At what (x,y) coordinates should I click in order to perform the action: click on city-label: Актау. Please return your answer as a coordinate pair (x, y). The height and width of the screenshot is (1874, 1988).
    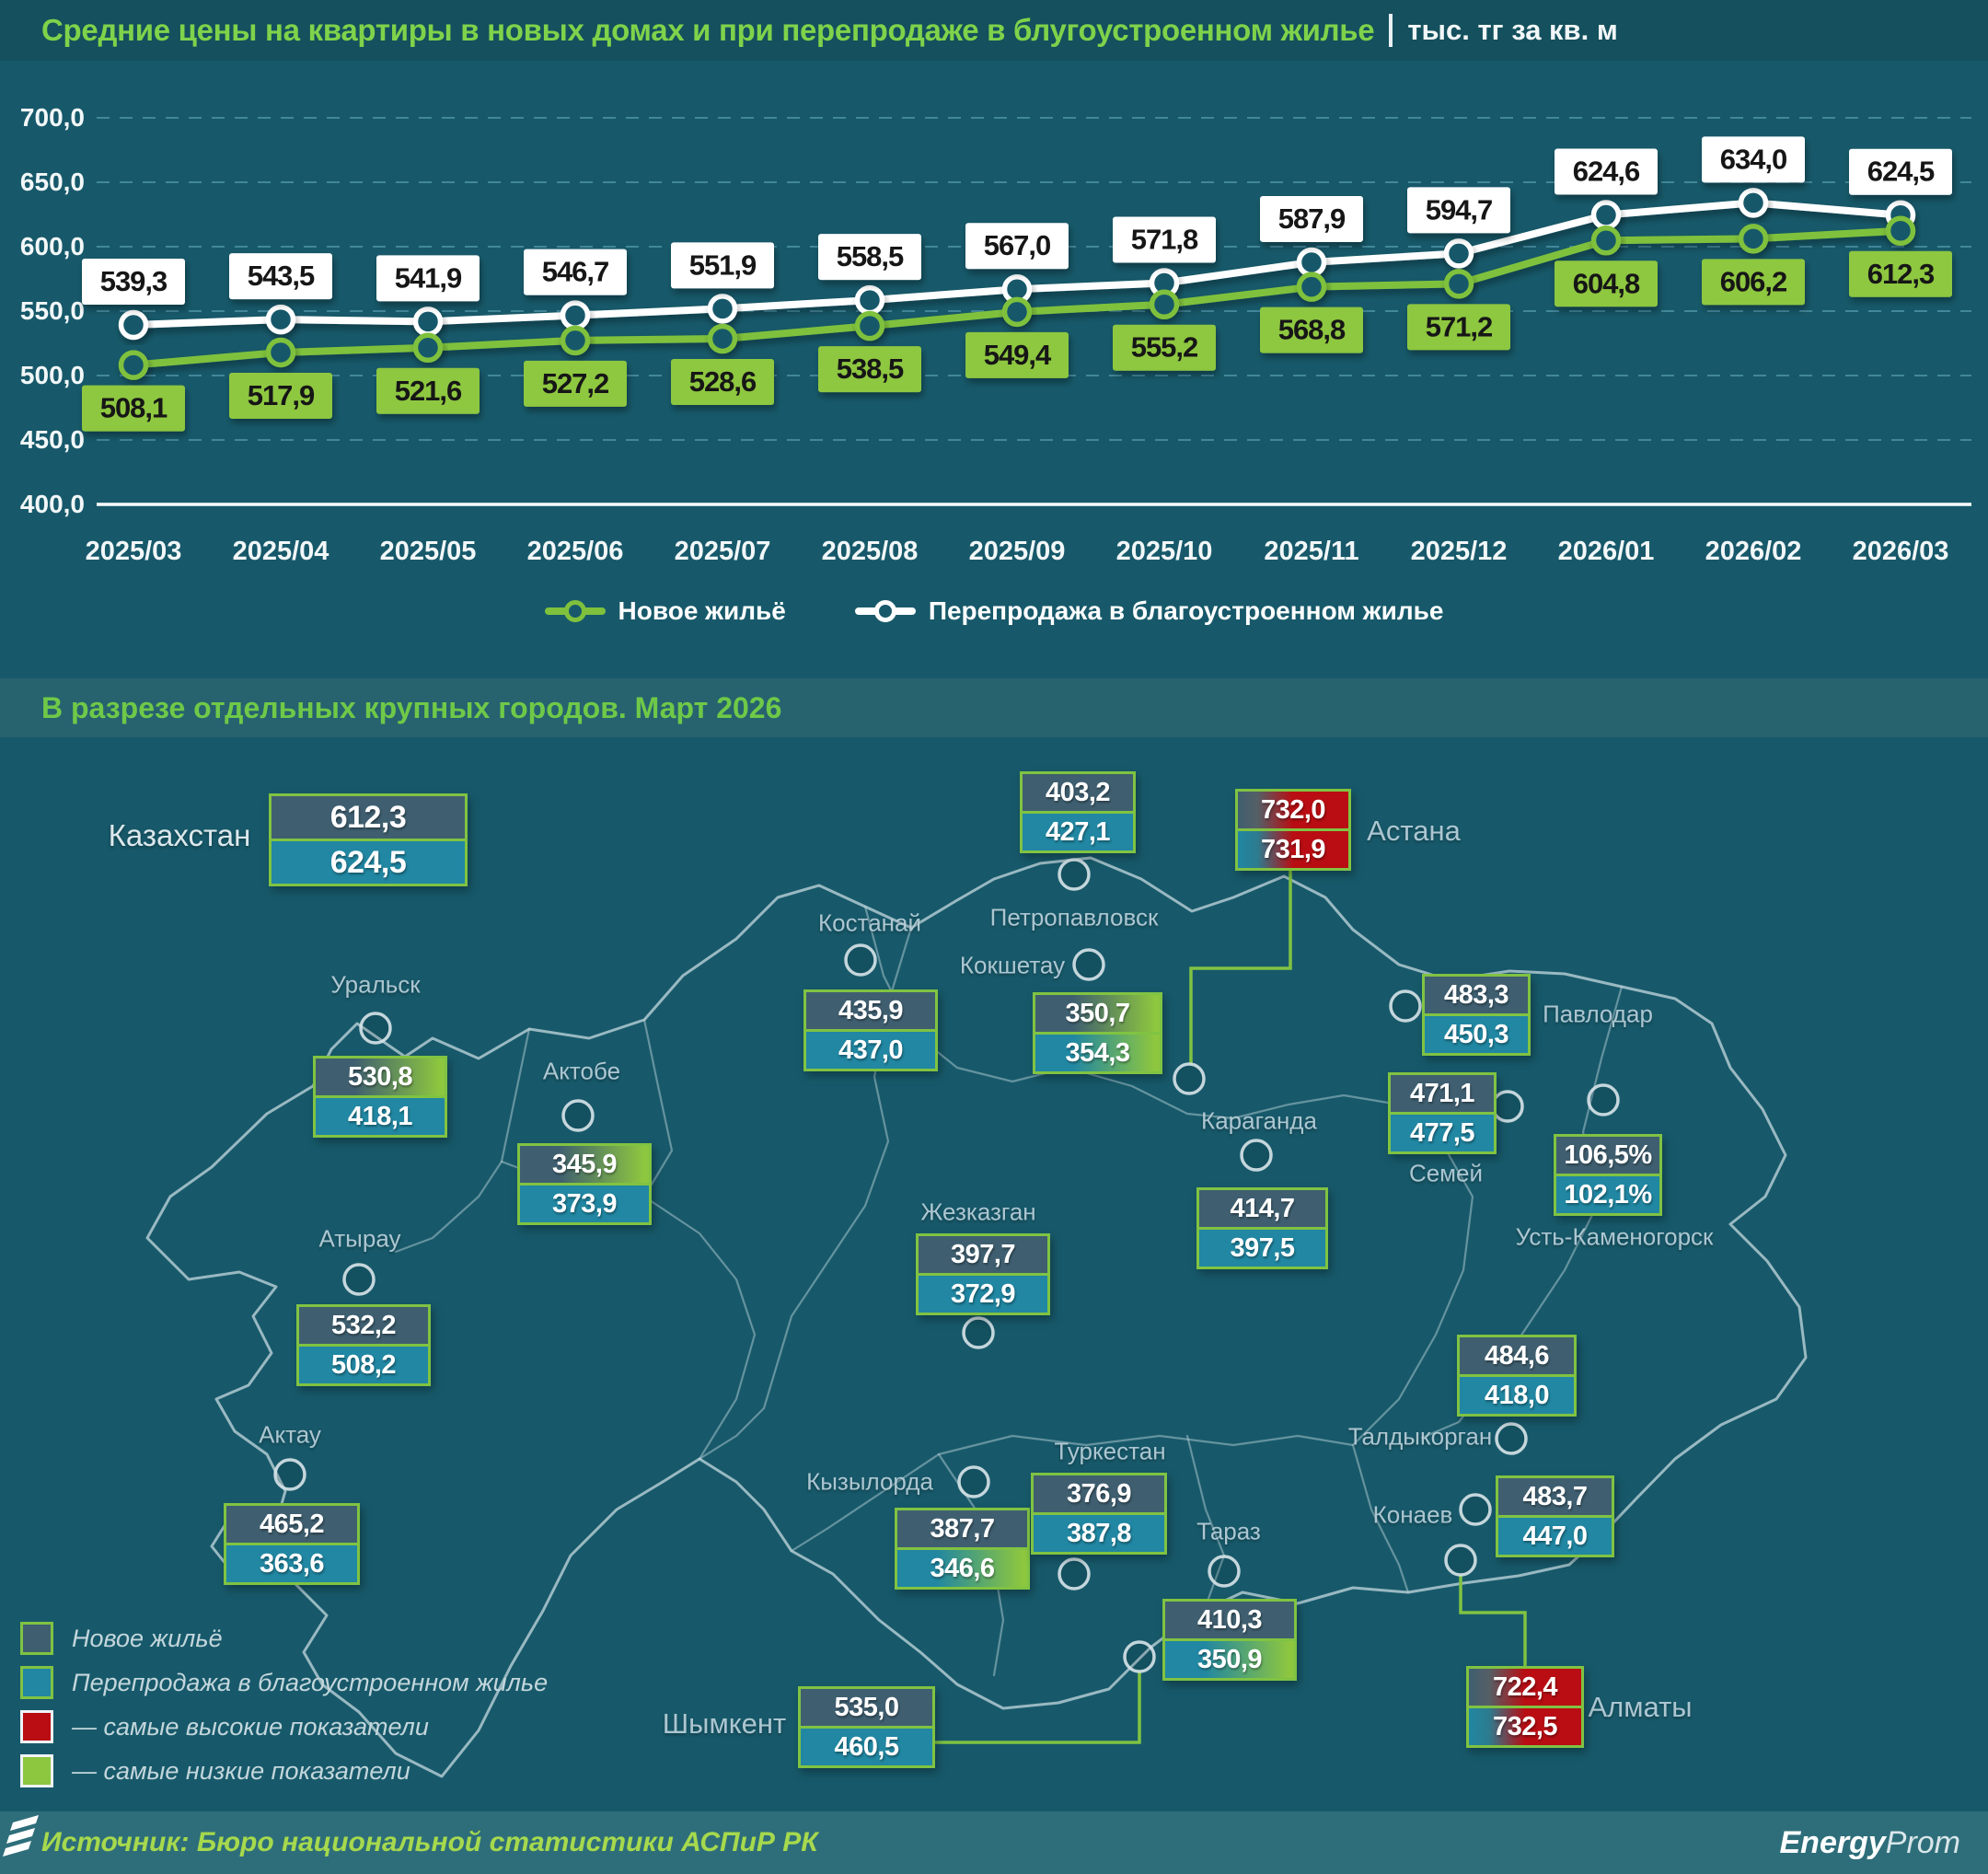
    Looking at the image, I should click on (290, 1434).